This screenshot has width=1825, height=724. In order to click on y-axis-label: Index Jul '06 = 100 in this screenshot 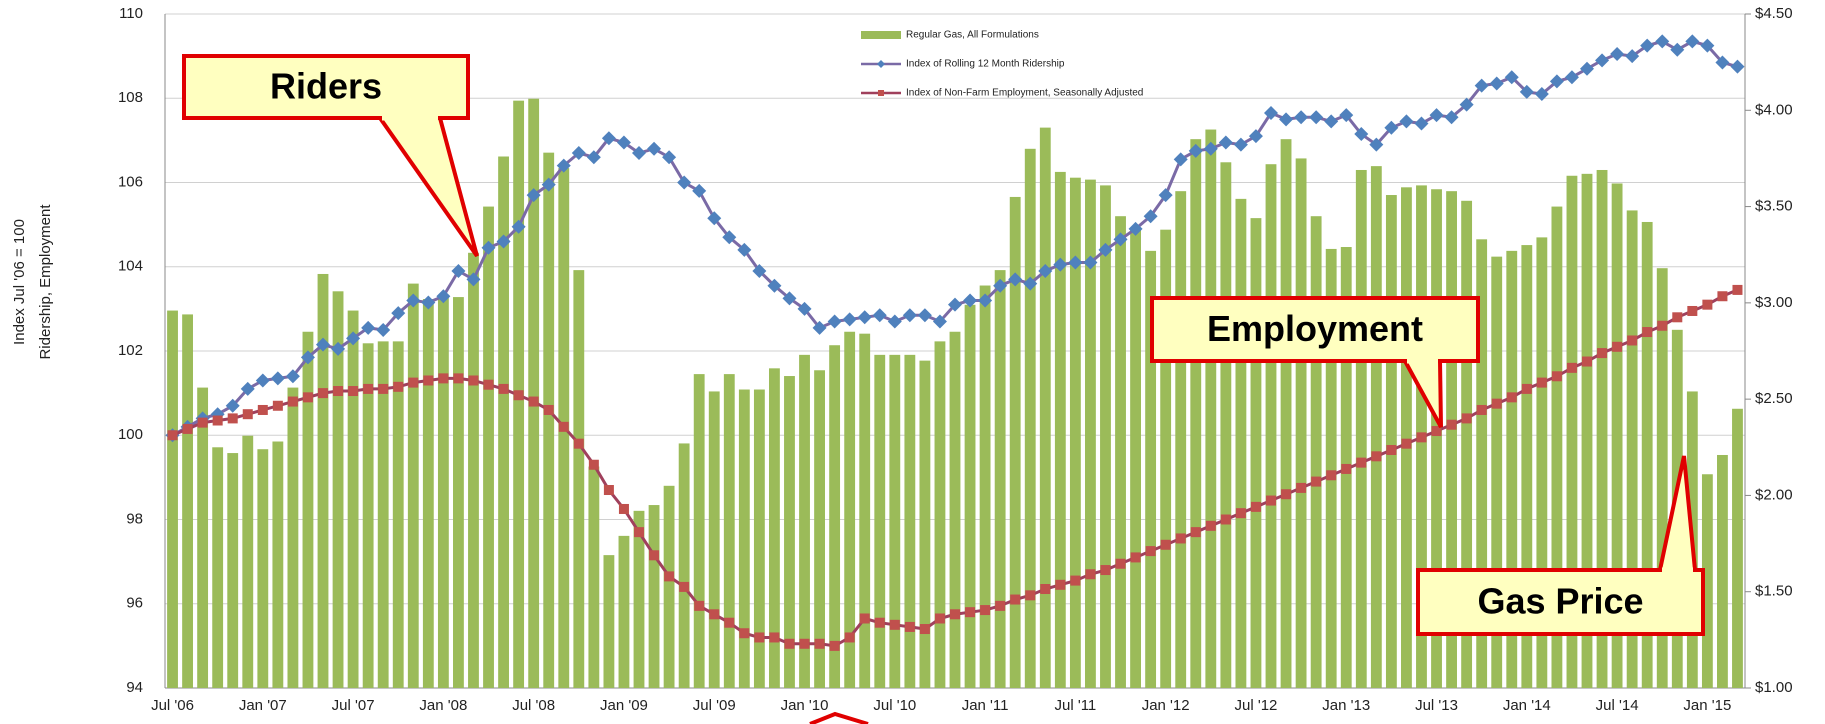, I will do `click(19, 282)`.